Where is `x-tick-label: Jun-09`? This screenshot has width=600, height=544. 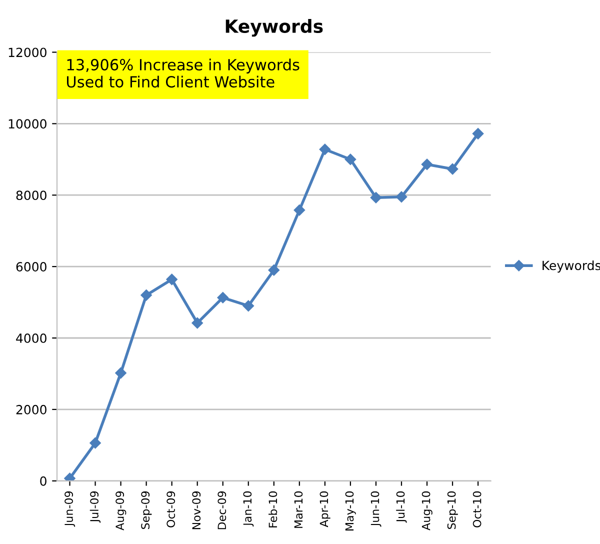 x-tick-label: Jun-09 is located at coordinates (70, 509).